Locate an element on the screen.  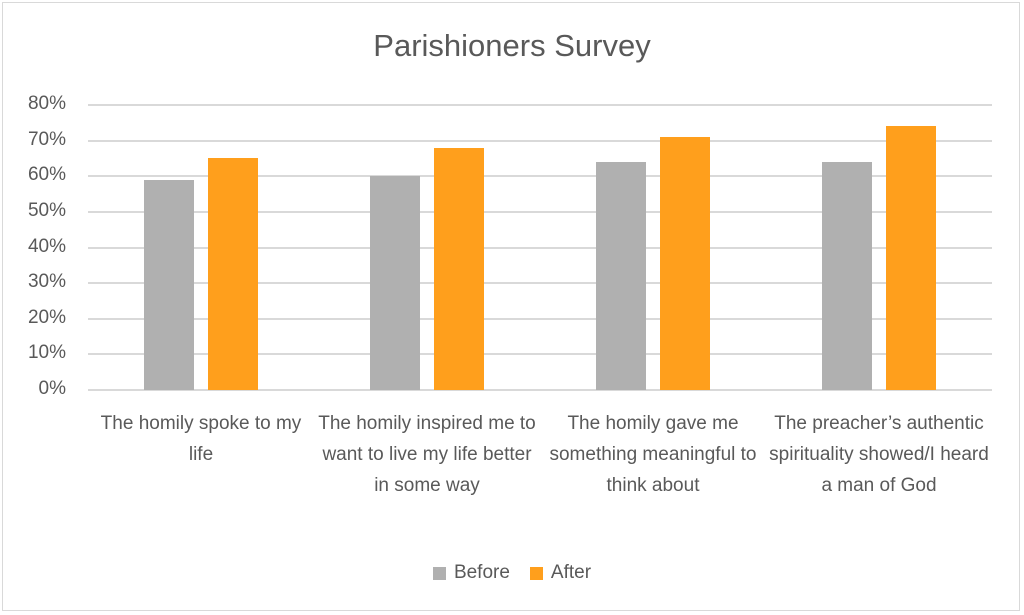
chart-title: Parishioners Survey is located at coordinates (512, 45).